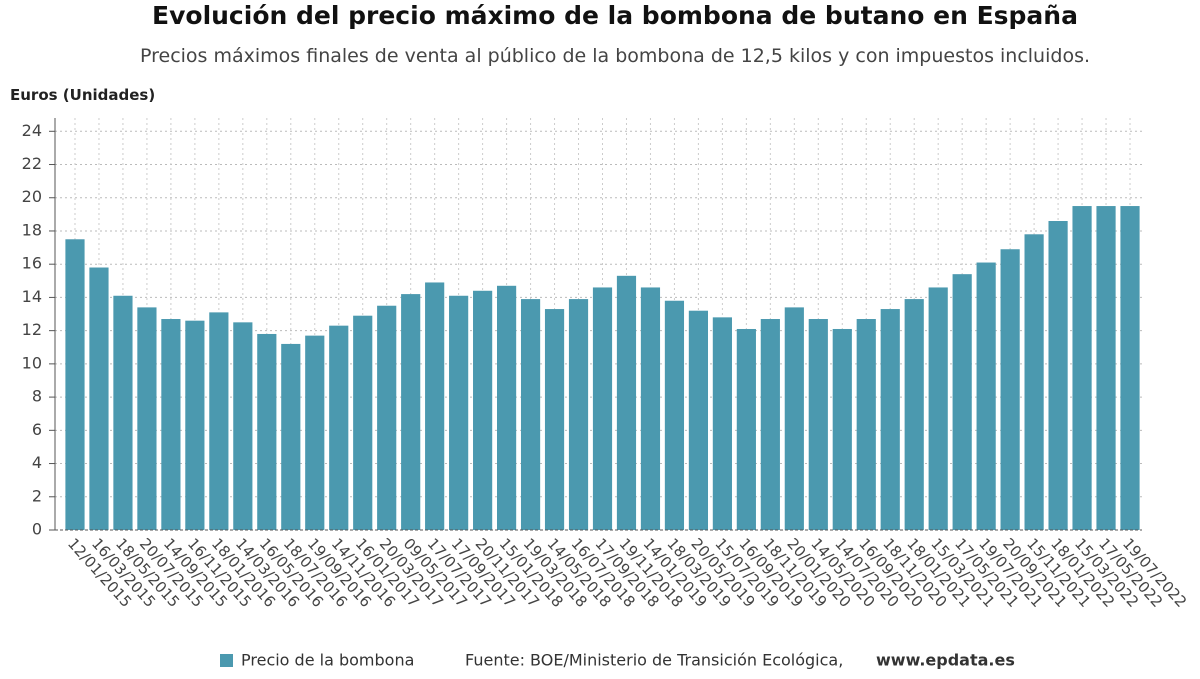 The height and width of the screenshot is (679, 1200). What do you see at coordinates (37, 495) in the screenshot?
I see `y-tick-label: 2` at bounding box center [37, 495].